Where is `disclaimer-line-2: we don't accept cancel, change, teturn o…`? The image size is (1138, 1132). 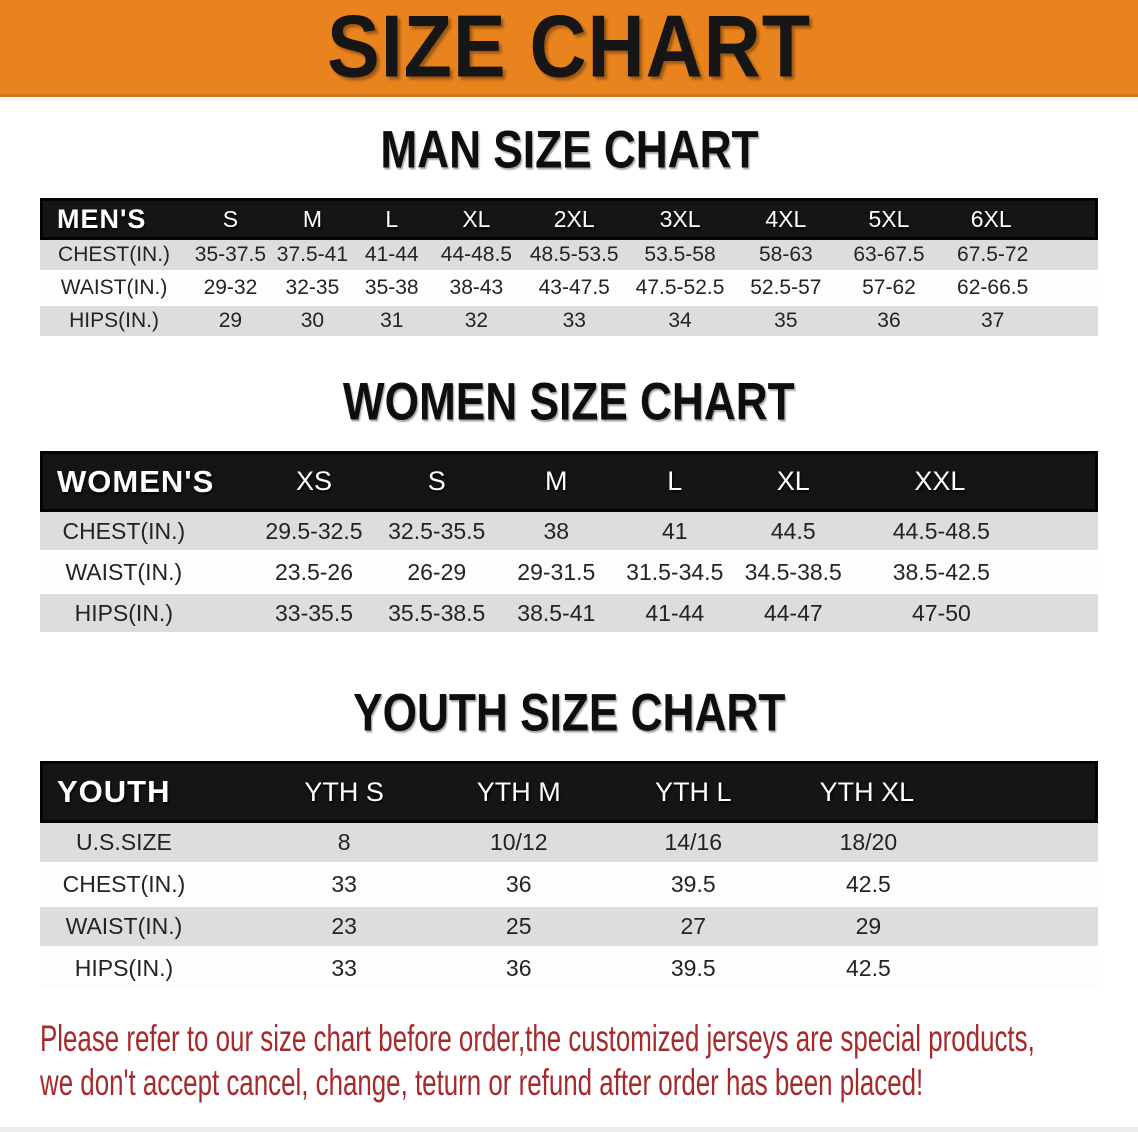
disclaimer-line-2: we don't accept cancel, change, teturn o… is located at coordinates (482, 1082).